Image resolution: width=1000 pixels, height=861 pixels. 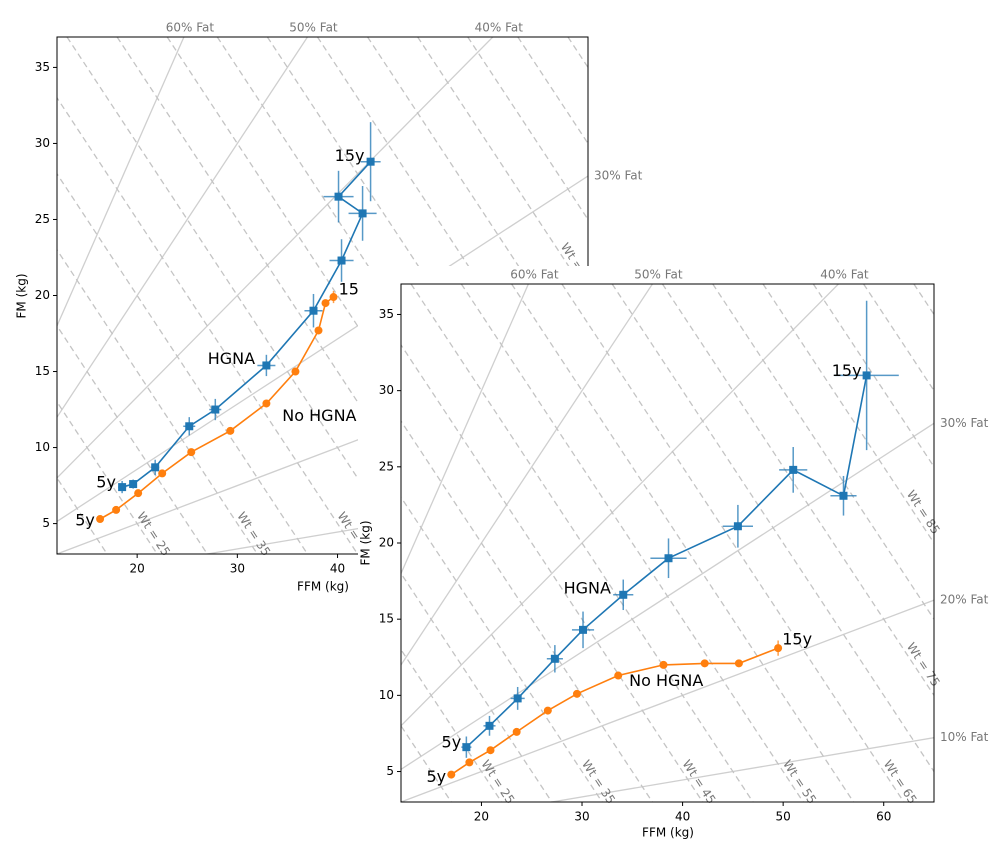 I want to click on x-tick-label: 30, so click(x=237, y=569).